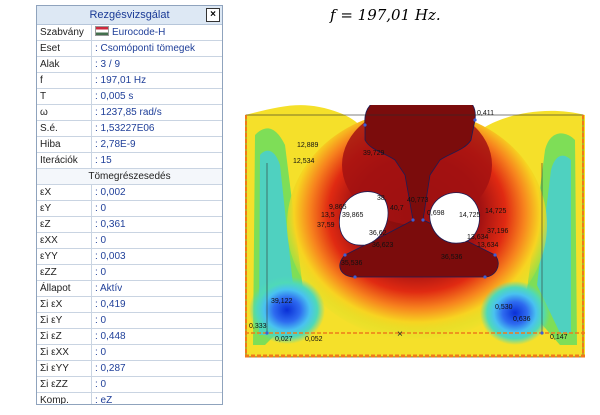 This screenshot has height=415, width=600. Describe the element at coordinates (378, 233) in the screenshot. I see `plot-label: 36,62` at that location.